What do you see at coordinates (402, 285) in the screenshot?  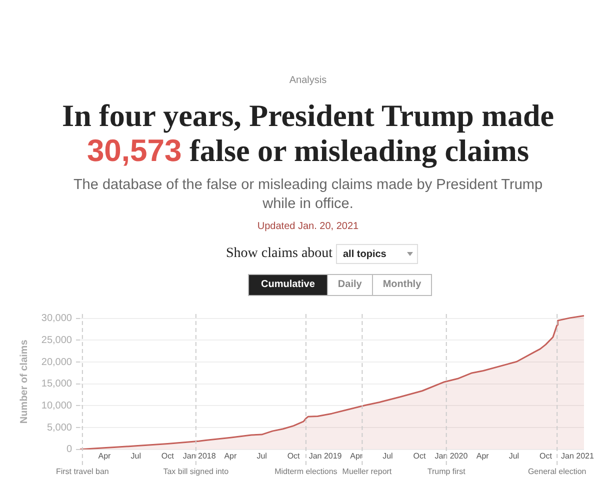 I see `text: Monthly` at bounding box center [402, 285].